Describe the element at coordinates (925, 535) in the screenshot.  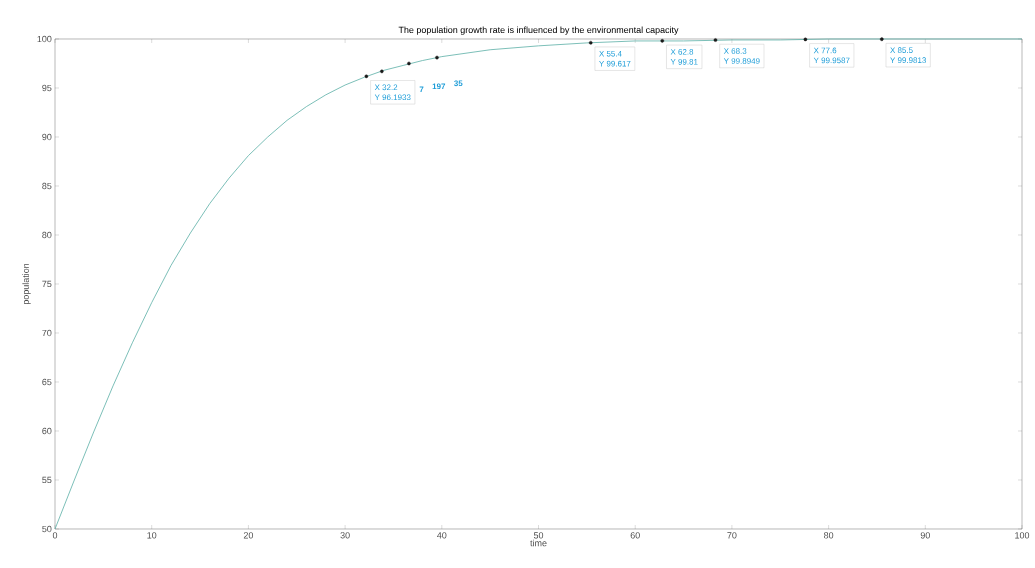
I see `x-tick-label: 90` at that location.